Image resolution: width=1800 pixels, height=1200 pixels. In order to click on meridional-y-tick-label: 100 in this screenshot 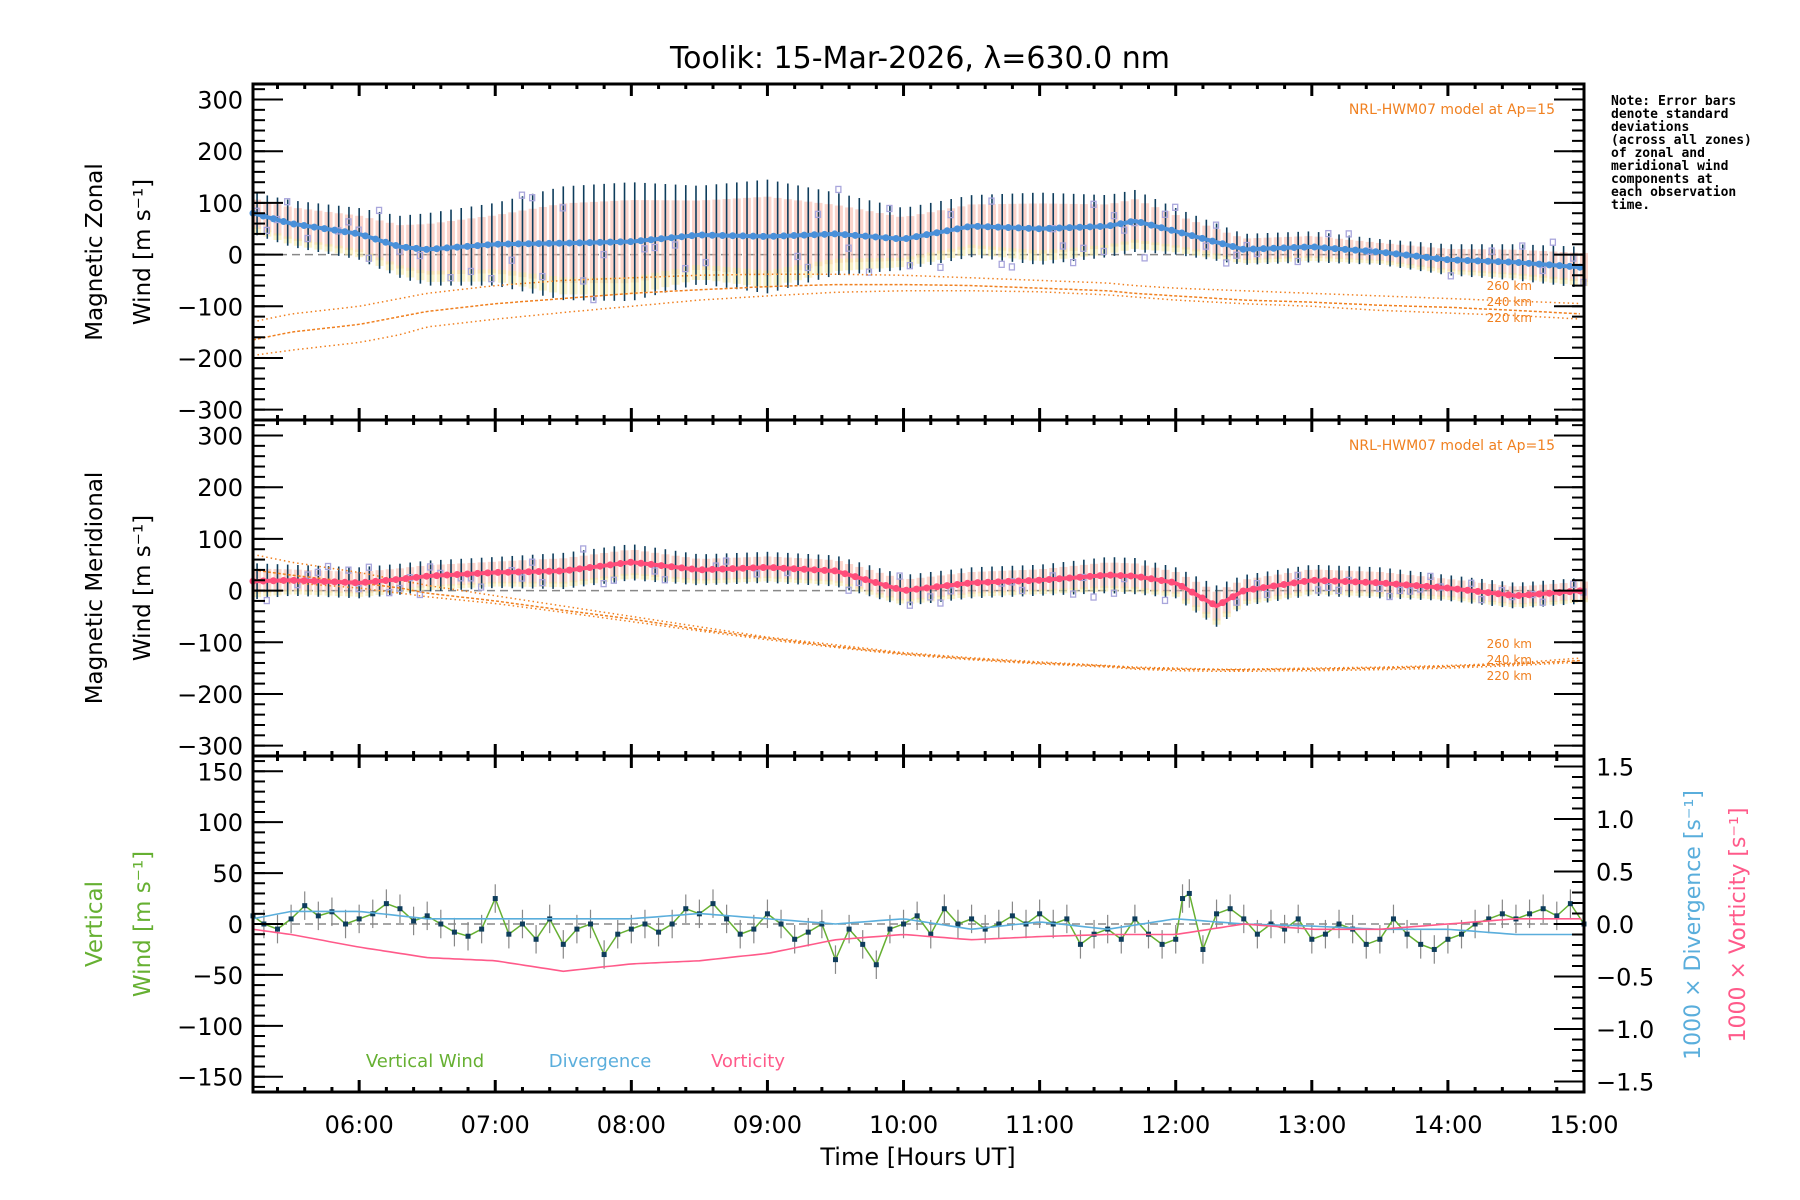, I will do `click(220, 540)`.